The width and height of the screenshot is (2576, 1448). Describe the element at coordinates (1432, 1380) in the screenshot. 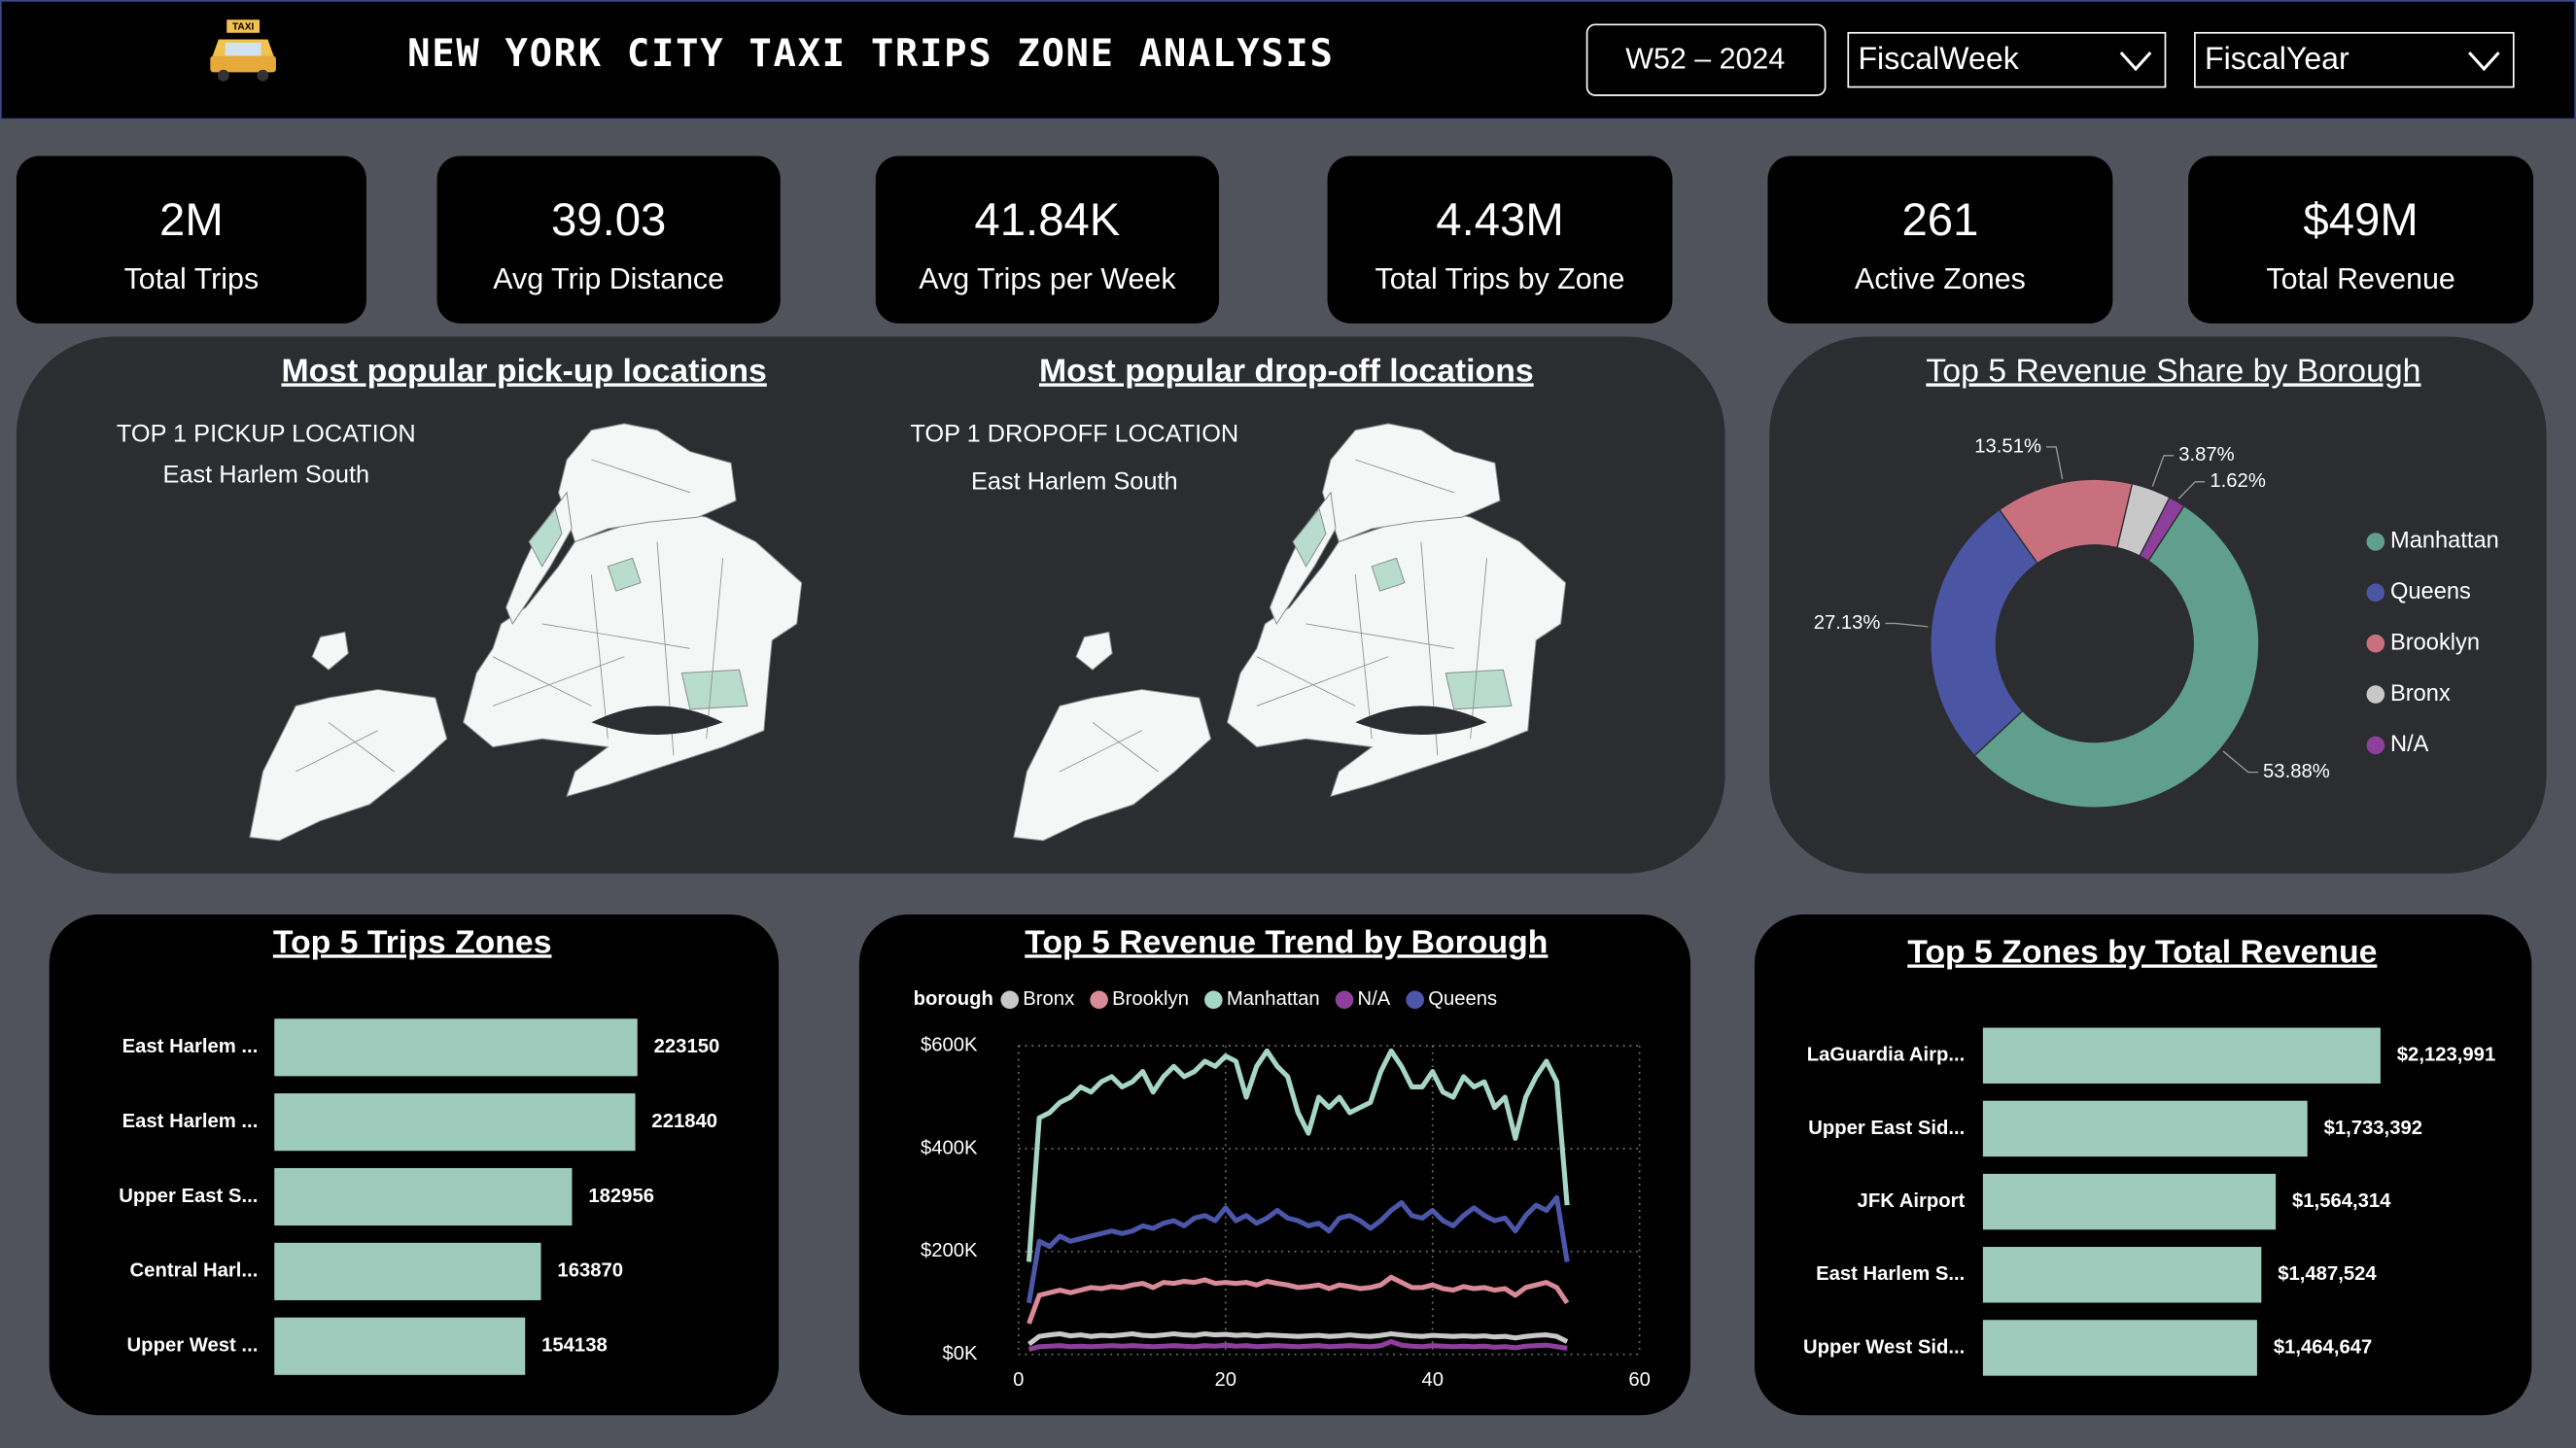

I see `x-tick-label: 40` at that location.